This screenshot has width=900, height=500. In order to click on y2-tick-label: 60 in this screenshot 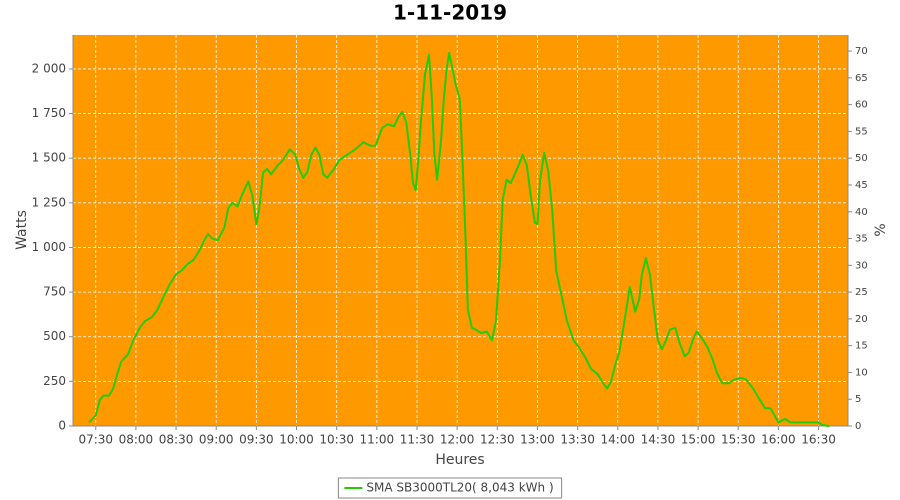, I will do `click(861, 105)`.